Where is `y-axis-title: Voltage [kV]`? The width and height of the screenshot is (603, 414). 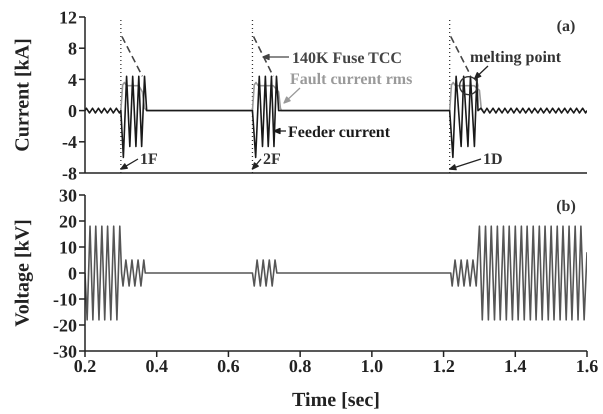
y-axis-title: Voltage [kV] is located at coordinates (23, 273).